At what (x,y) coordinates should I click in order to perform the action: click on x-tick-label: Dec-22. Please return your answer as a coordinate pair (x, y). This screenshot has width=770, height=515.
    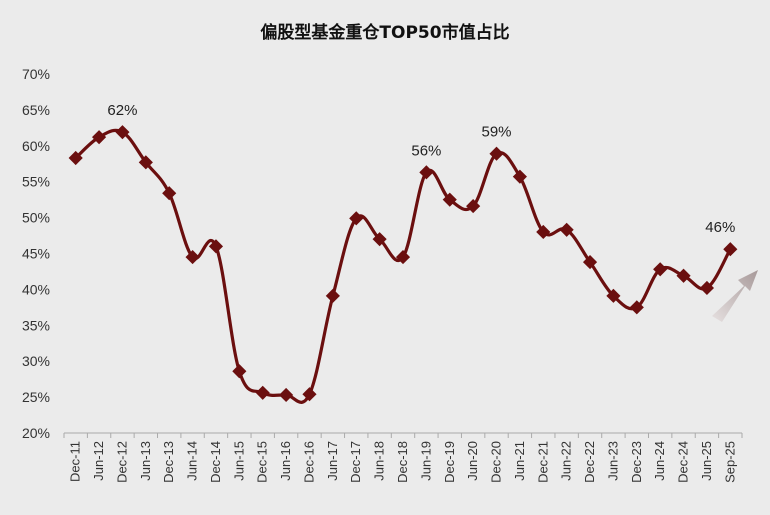
    Looking at the image, I should click on (589, 462).